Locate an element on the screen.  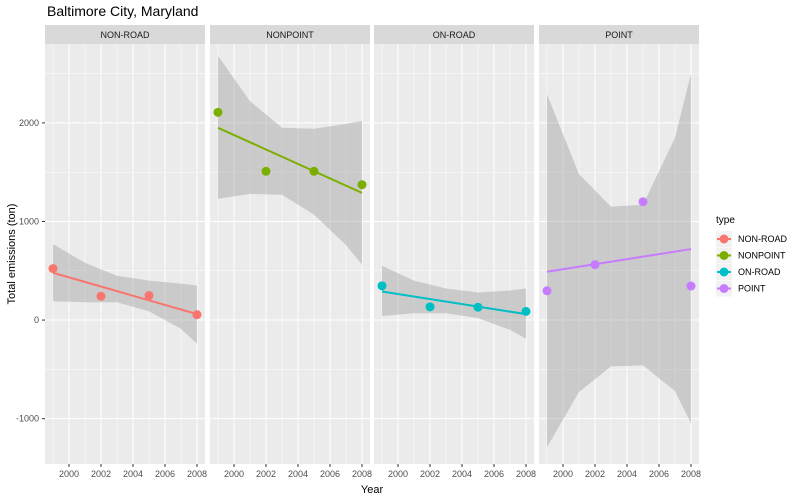
legend: type NON-ROAD NONPOINT ON-ROAD POINT is located at coordinates (751, 256).